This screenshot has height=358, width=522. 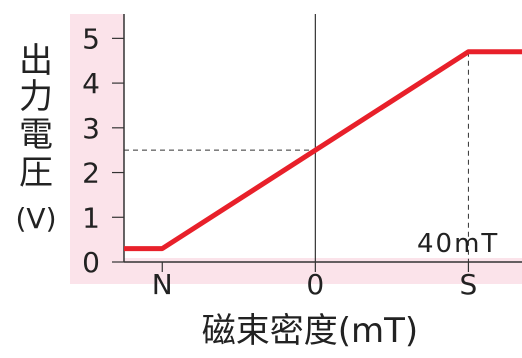 I want to click on annotation-40mt: 40mT, so click(x=458, y=244).